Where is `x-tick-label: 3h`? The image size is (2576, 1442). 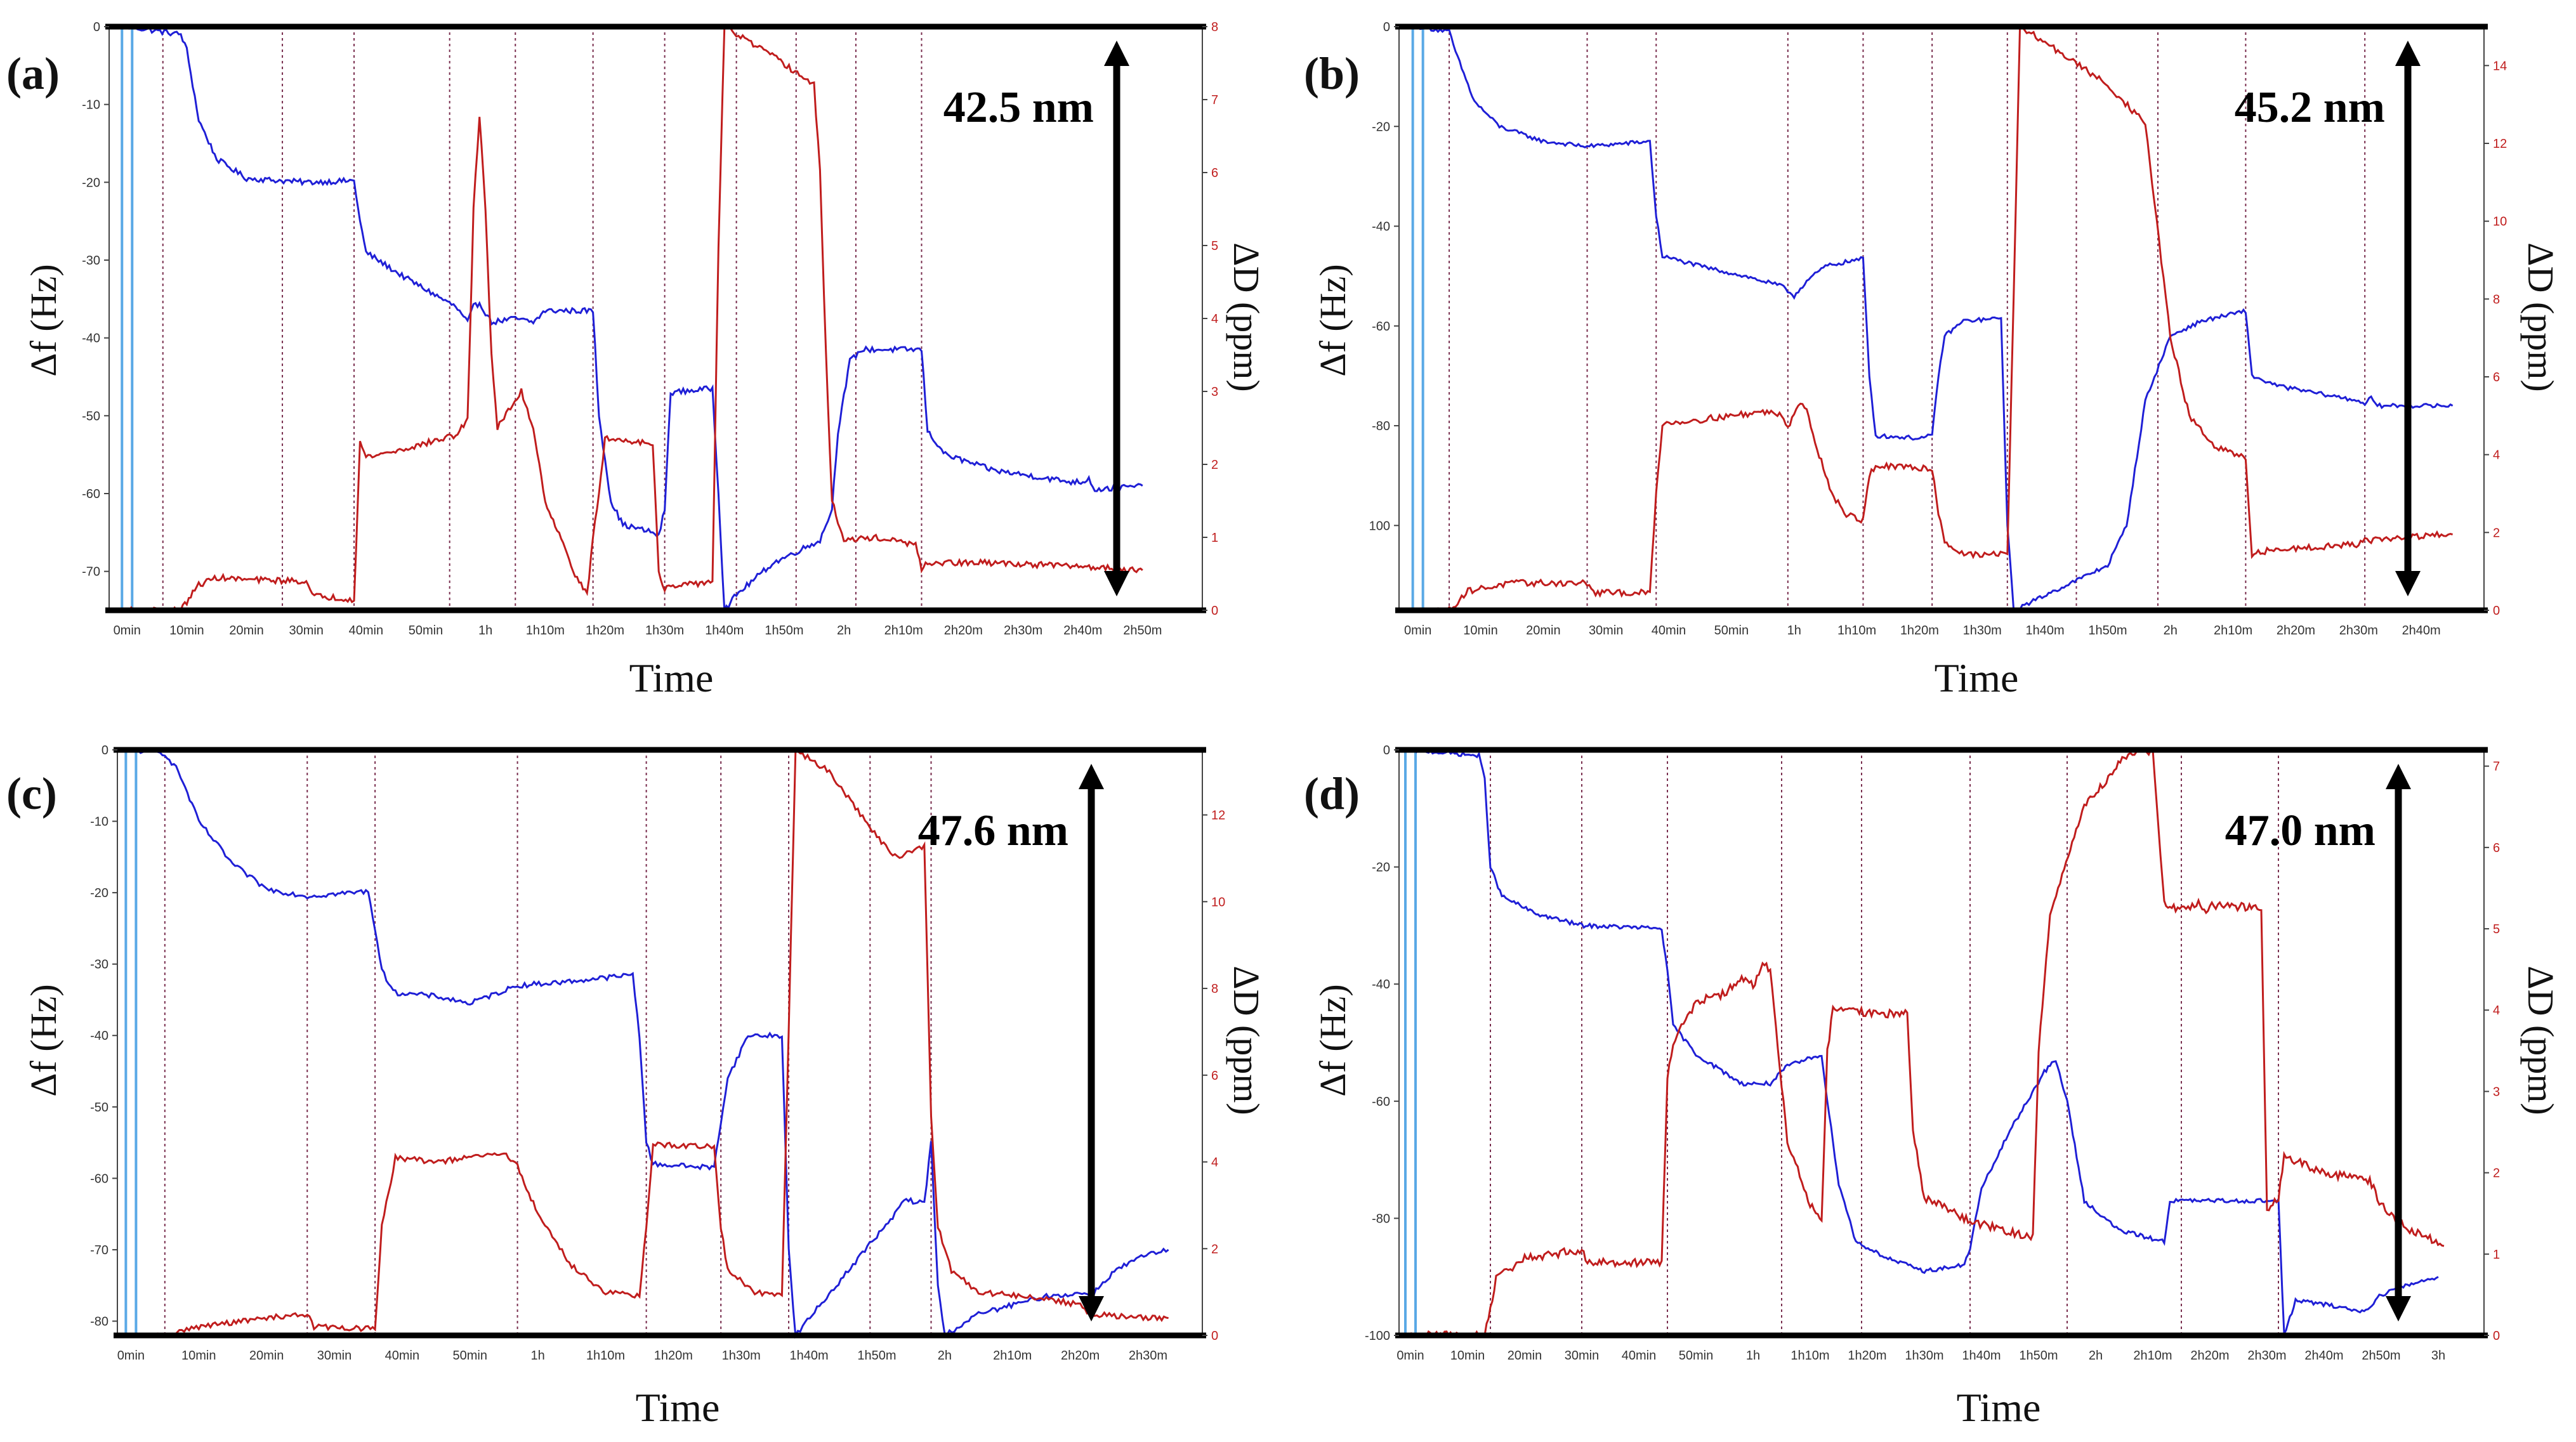 x-tick-label: 3h is located at coordinates (2438, 1356).